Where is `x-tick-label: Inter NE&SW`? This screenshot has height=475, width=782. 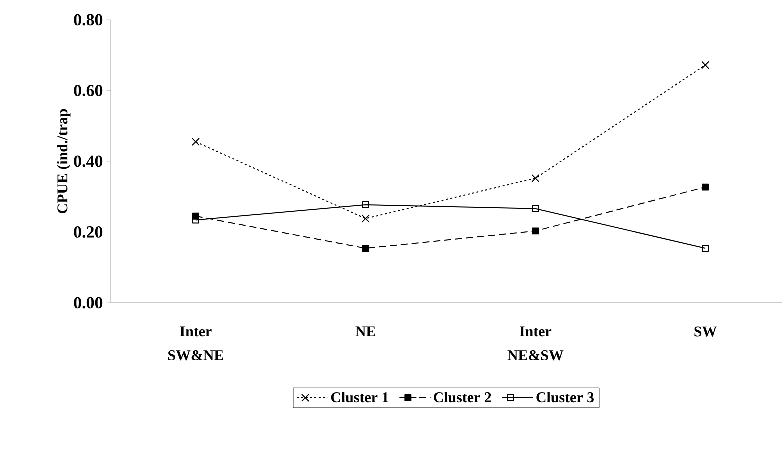
x-tick-label: Inter NE&SW is located at coordinates (536, 343).